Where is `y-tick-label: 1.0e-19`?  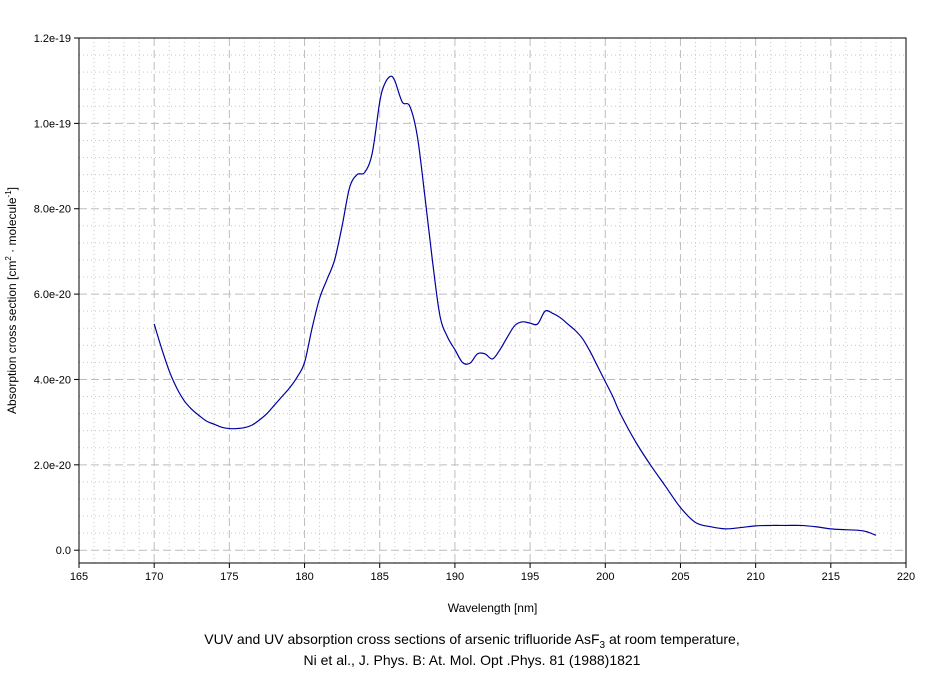 y-tick-label: 1.0e-19 is located at coordinates (52, 124).